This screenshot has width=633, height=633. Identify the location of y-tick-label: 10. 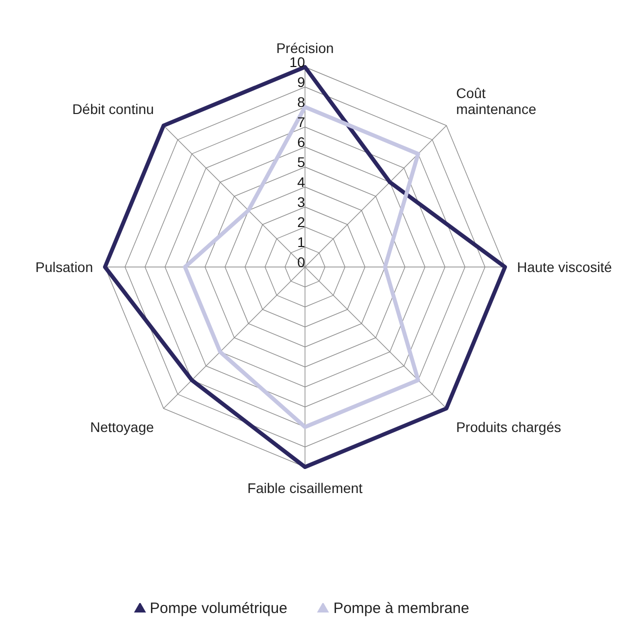
(297, 62).